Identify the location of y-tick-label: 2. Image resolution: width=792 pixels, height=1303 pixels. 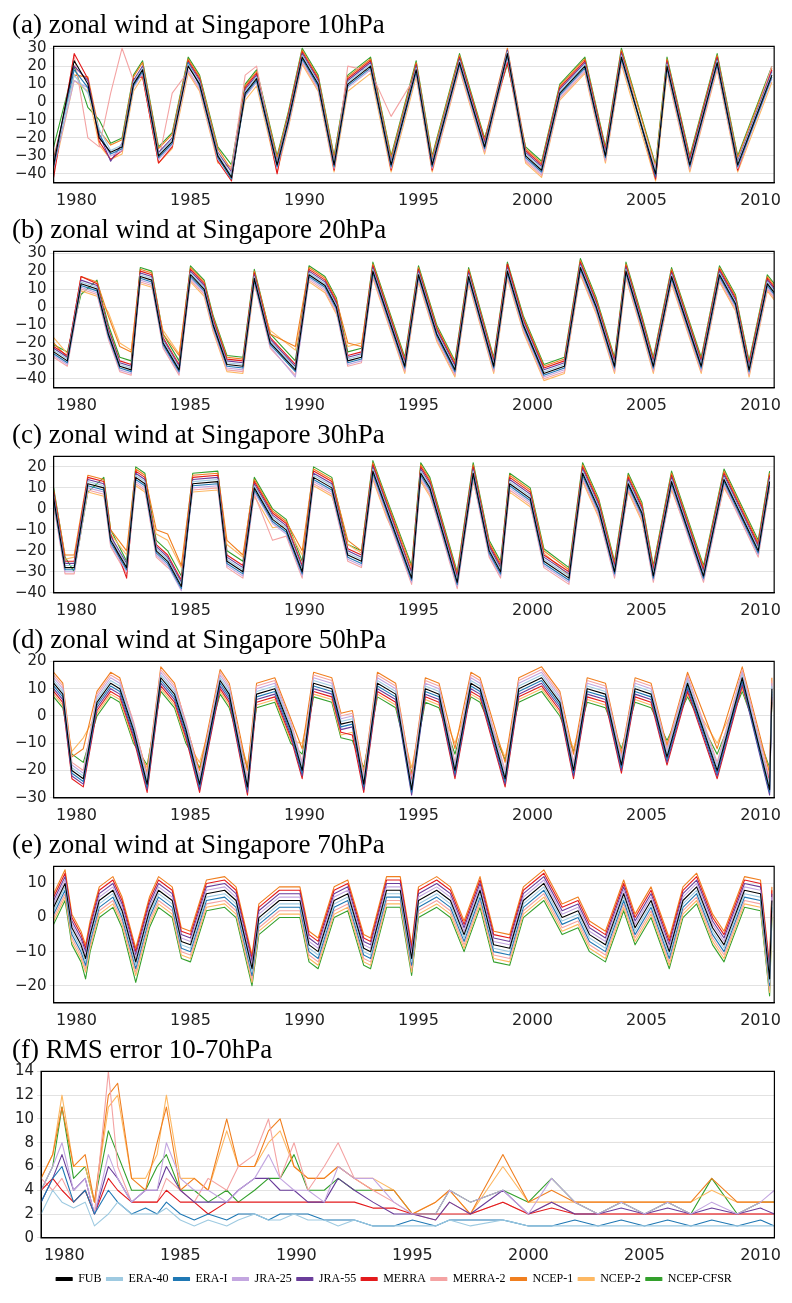
(29, 1212).